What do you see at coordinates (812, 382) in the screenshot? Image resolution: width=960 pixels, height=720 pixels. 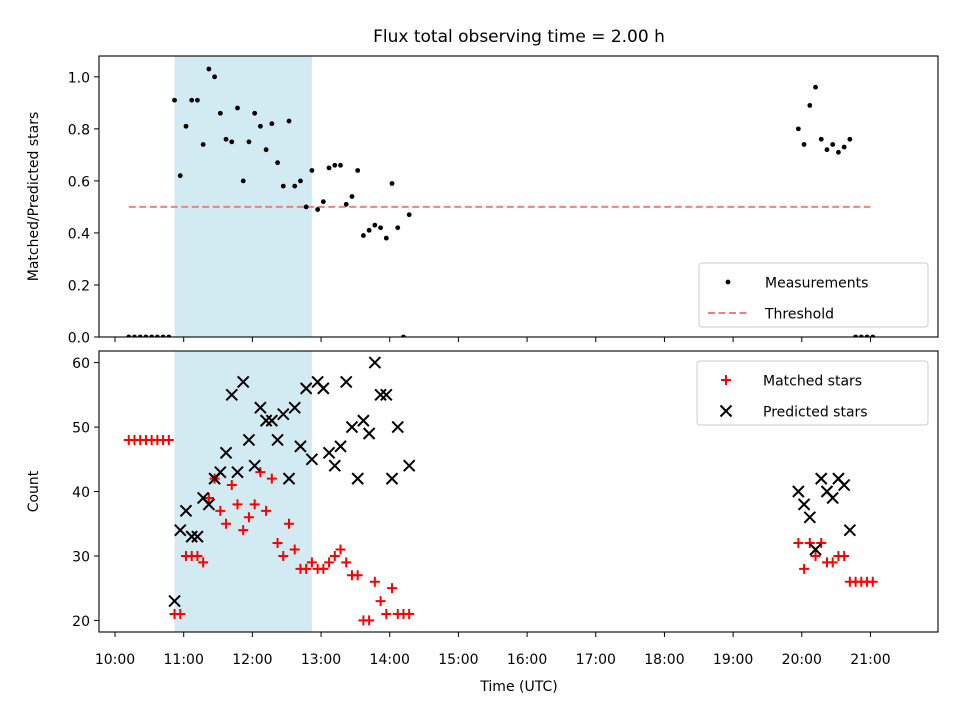 I see `legend-label: Matched stars` at bounding box center [812, 382].